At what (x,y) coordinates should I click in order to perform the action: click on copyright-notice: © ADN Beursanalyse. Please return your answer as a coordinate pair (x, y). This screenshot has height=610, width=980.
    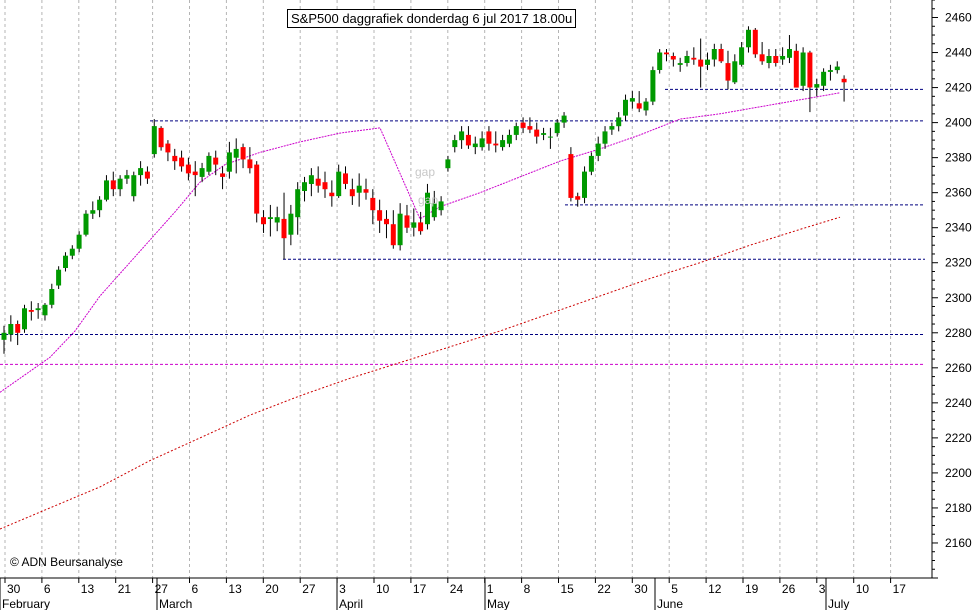
    Looking at the image, I should click on (66, 562).